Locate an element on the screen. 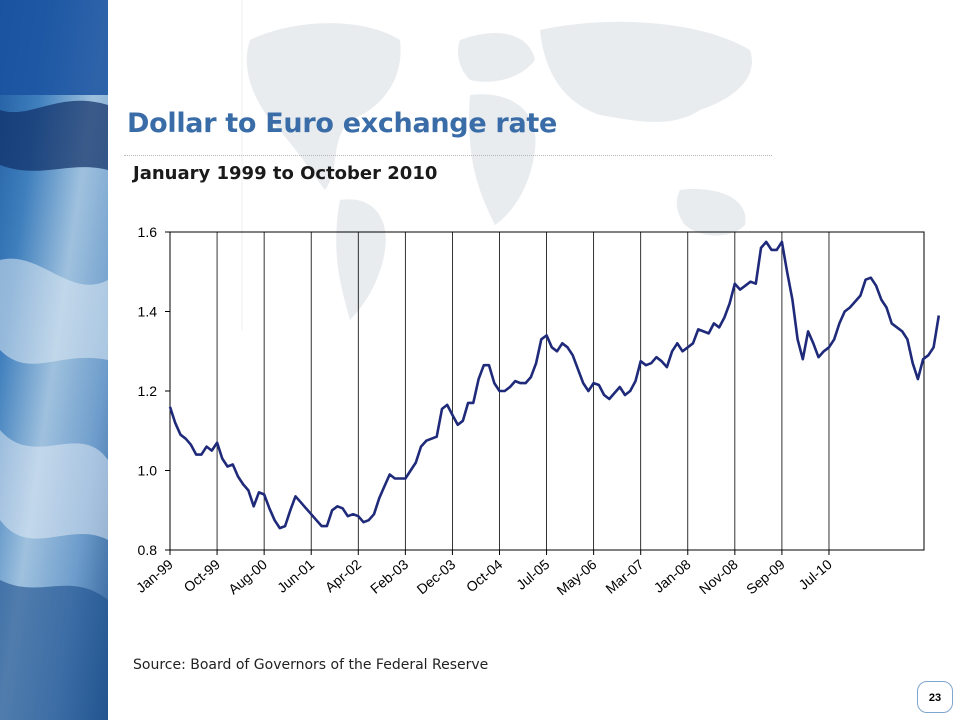 The image size is (960, 720). y-axis-tick-labels: 0.8 1.0 1.2 1.4 1.6 is located at coordinates (154, 391).